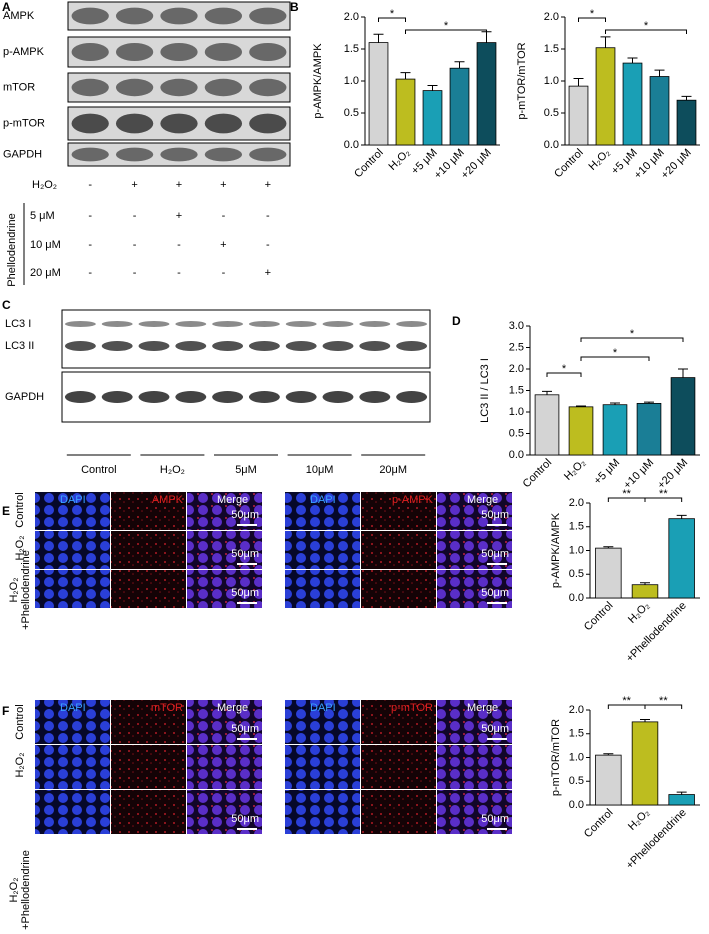 Image resolution: width=709 pixels, height=934 pixels. What do you see at coordinates (576, 734) in the screenshot?
I see `y-tick-label: 1.5` at bounding box center [576, 734].